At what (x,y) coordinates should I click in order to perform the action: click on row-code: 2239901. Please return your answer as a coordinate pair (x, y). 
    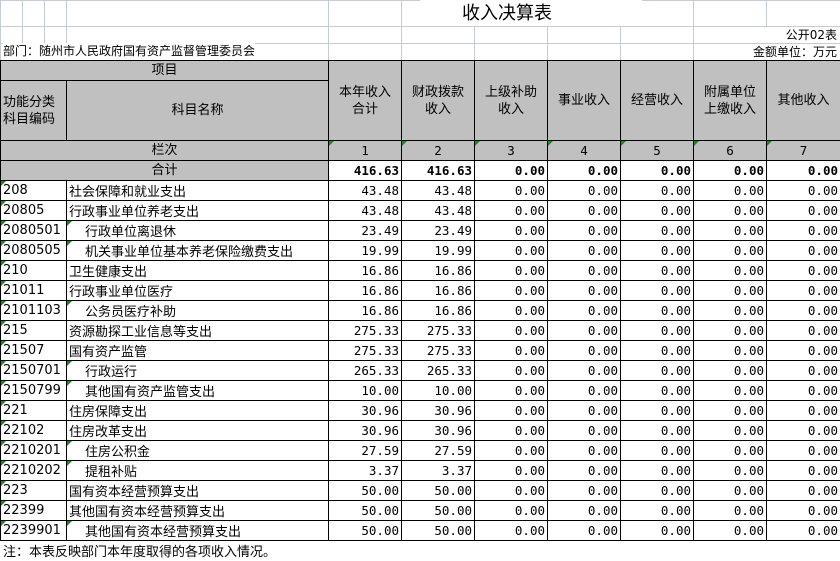
    Looking at the image, I should click on (33, 530).